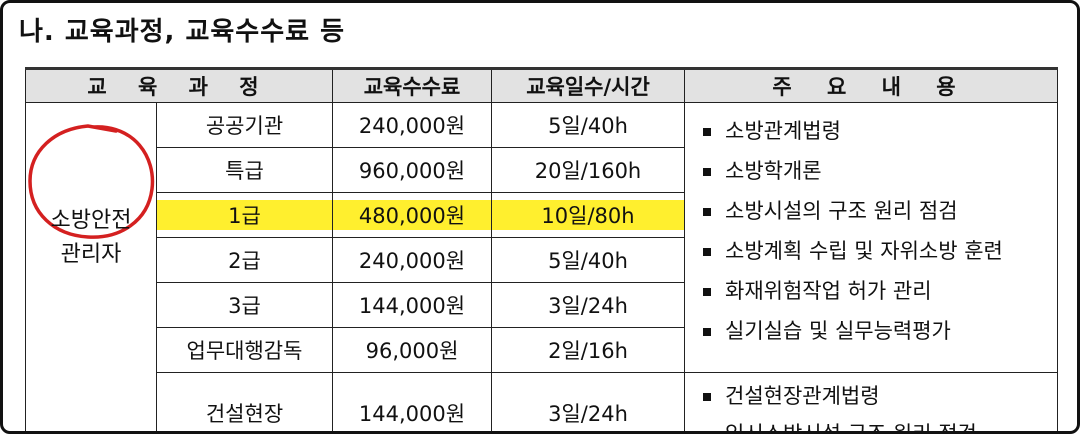  I want to click on content-item: 건설현장관계법령, so click(880, 396).